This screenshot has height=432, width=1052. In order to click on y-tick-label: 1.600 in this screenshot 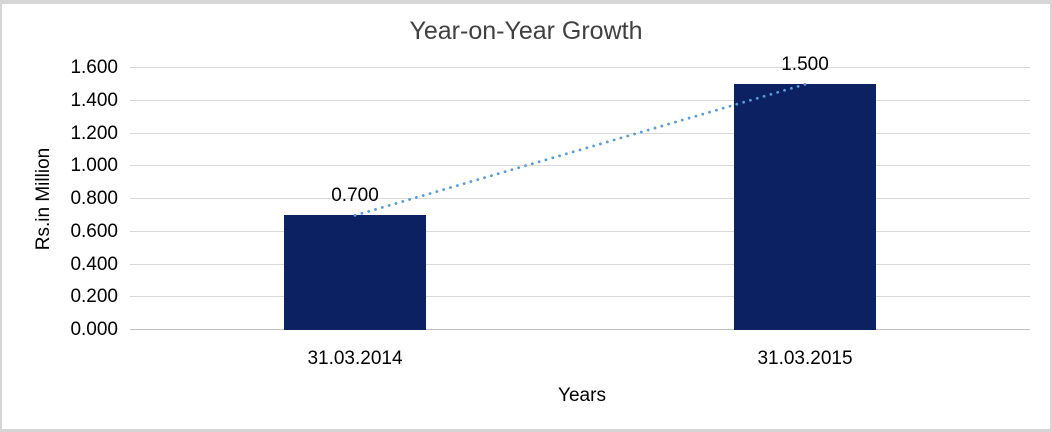, I will do `click(94, 67)`.